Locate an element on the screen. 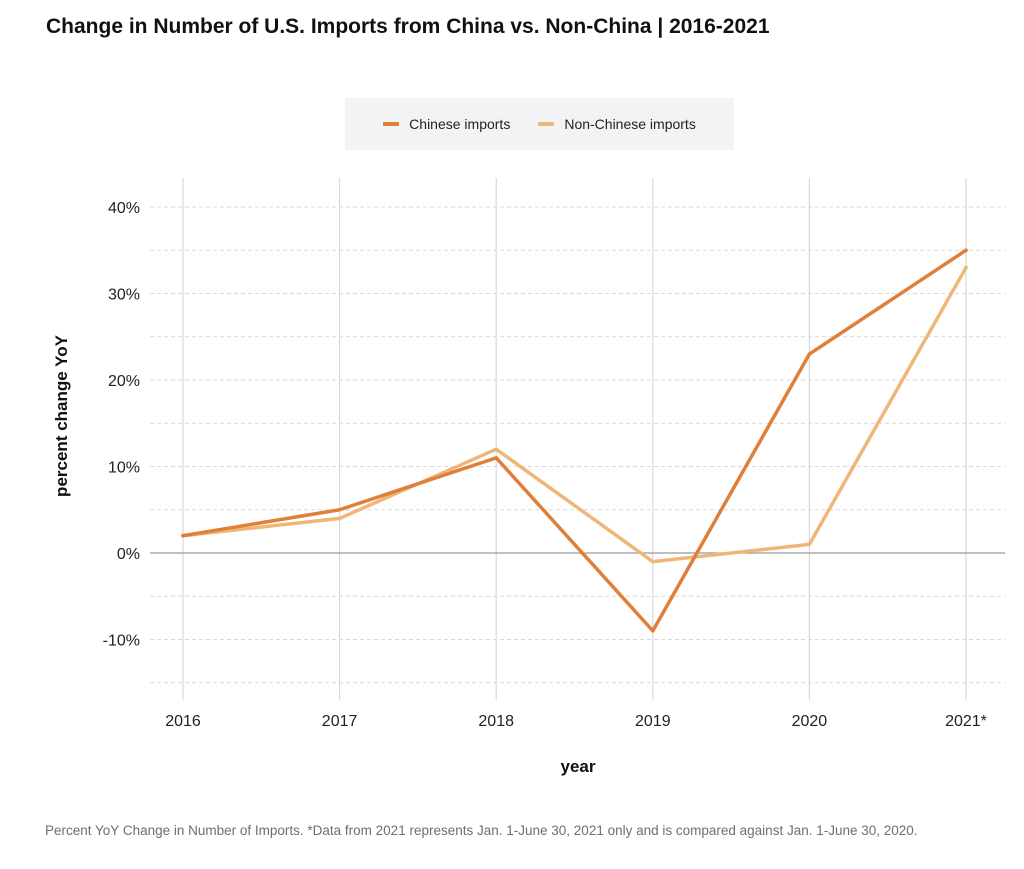 The width and height of the screenshot is (1024, 869). legend: Chinese imports Non-Chinese imports is located at coordinates (539, 124).